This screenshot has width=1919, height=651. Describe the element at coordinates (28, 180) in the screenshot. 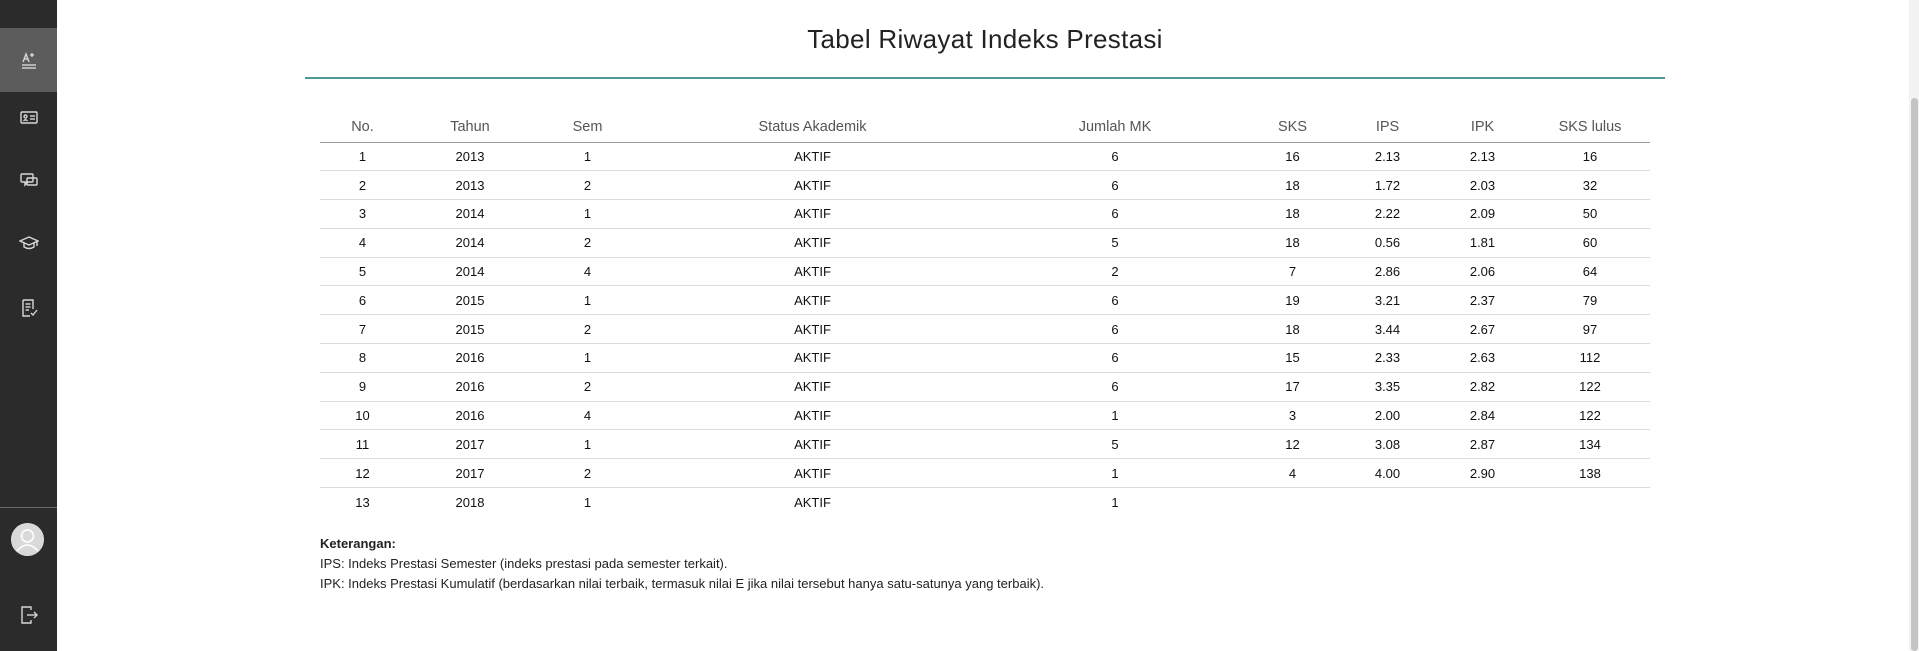

I see `sidebar-item-chat` at that location.